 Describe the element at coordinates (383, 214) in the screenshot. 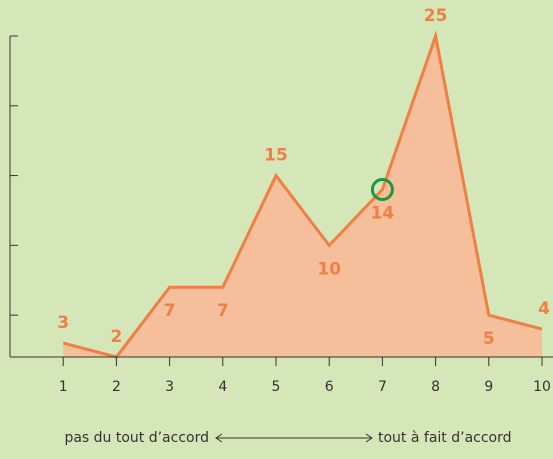

I see `data-label: 14` at that location.